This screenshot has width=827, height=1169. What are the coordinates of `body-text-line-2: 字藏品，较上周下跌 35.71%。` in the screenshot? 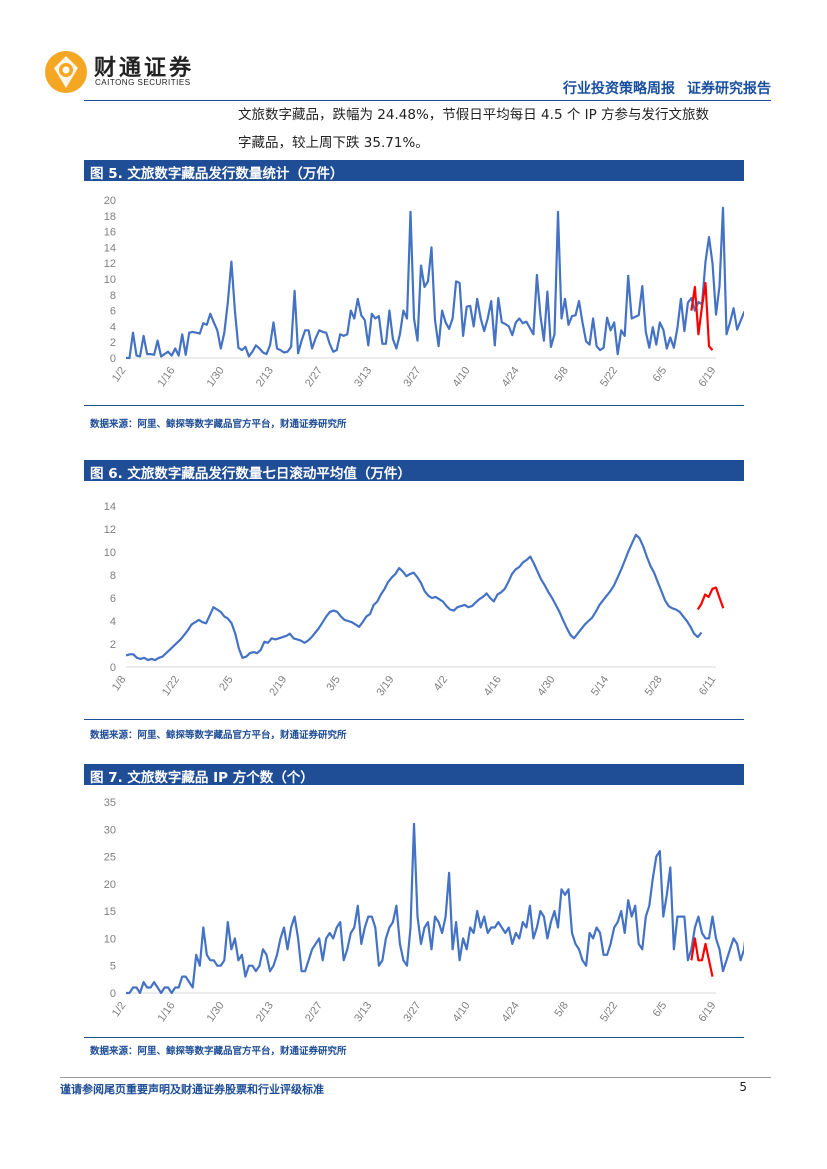 It's located at (333, 143).